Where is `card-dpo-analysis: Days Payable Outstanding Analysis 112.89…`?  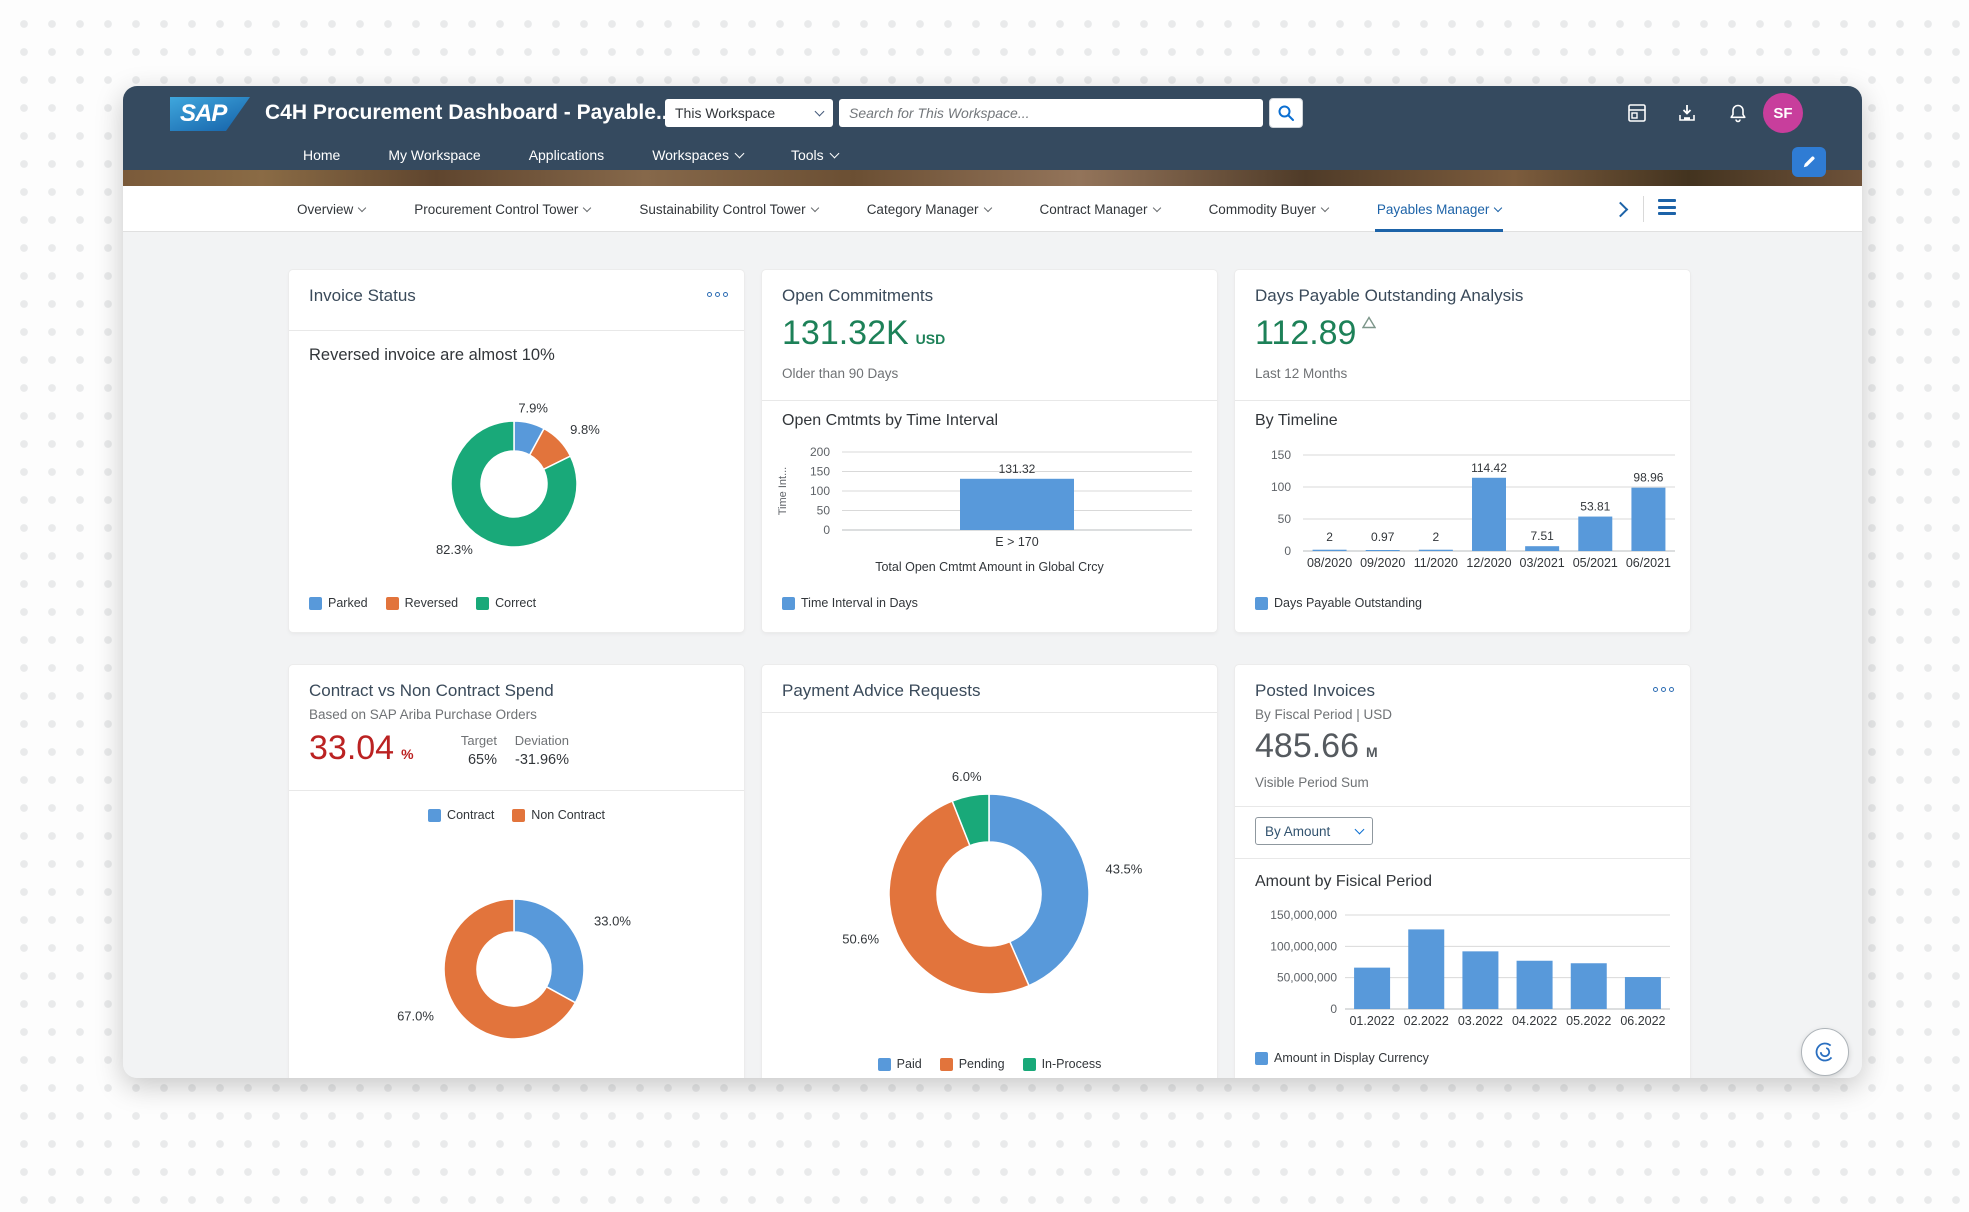 card-dpo-analysis: Days Payable Outstanding Analysis 112.89… is located at coordinates (1462, 451).